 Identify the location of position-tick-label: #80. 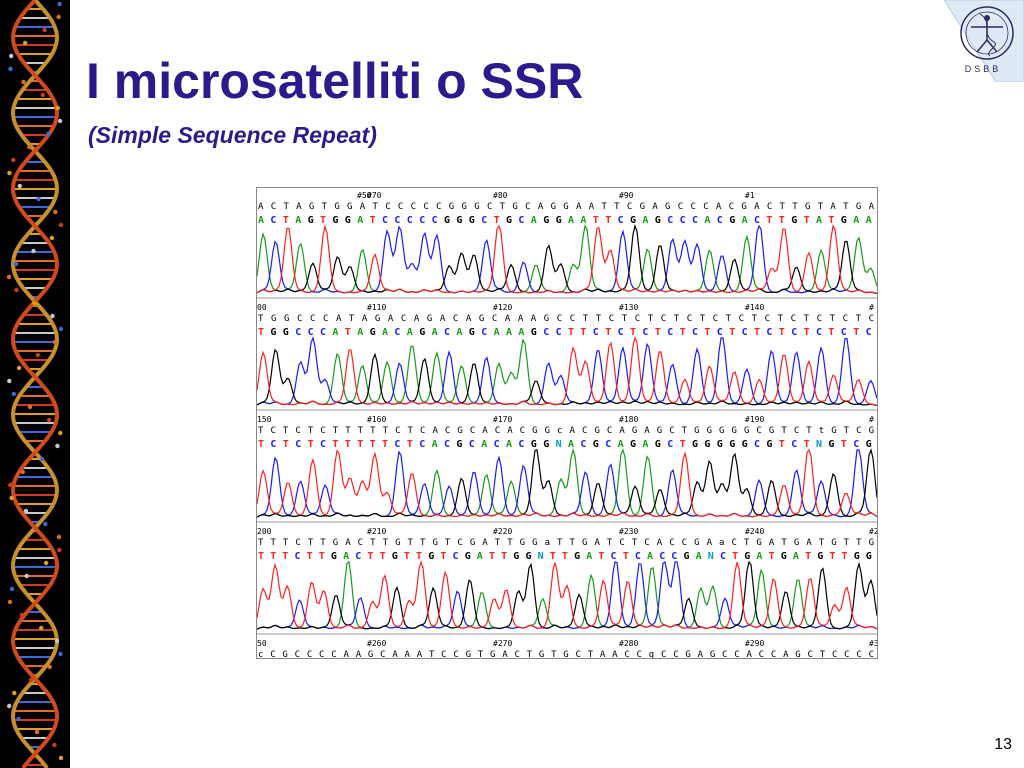
(500, 195).